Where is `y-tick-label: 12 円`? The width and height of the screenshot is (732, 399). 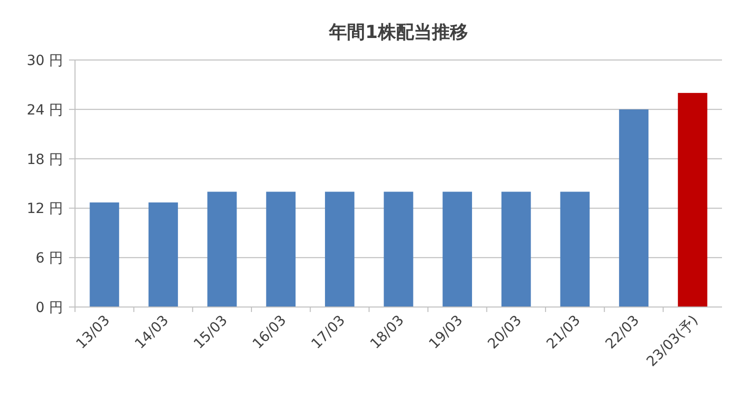
y-tick-label: 12 円 is located at coordinates (44, 209).